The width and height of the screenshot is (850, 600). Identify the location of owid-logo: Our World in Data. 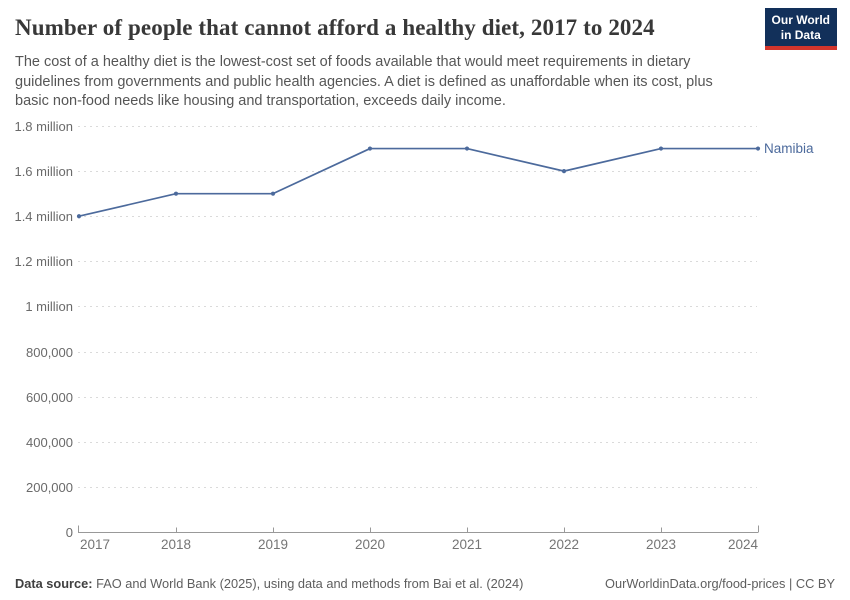
(800, 29).